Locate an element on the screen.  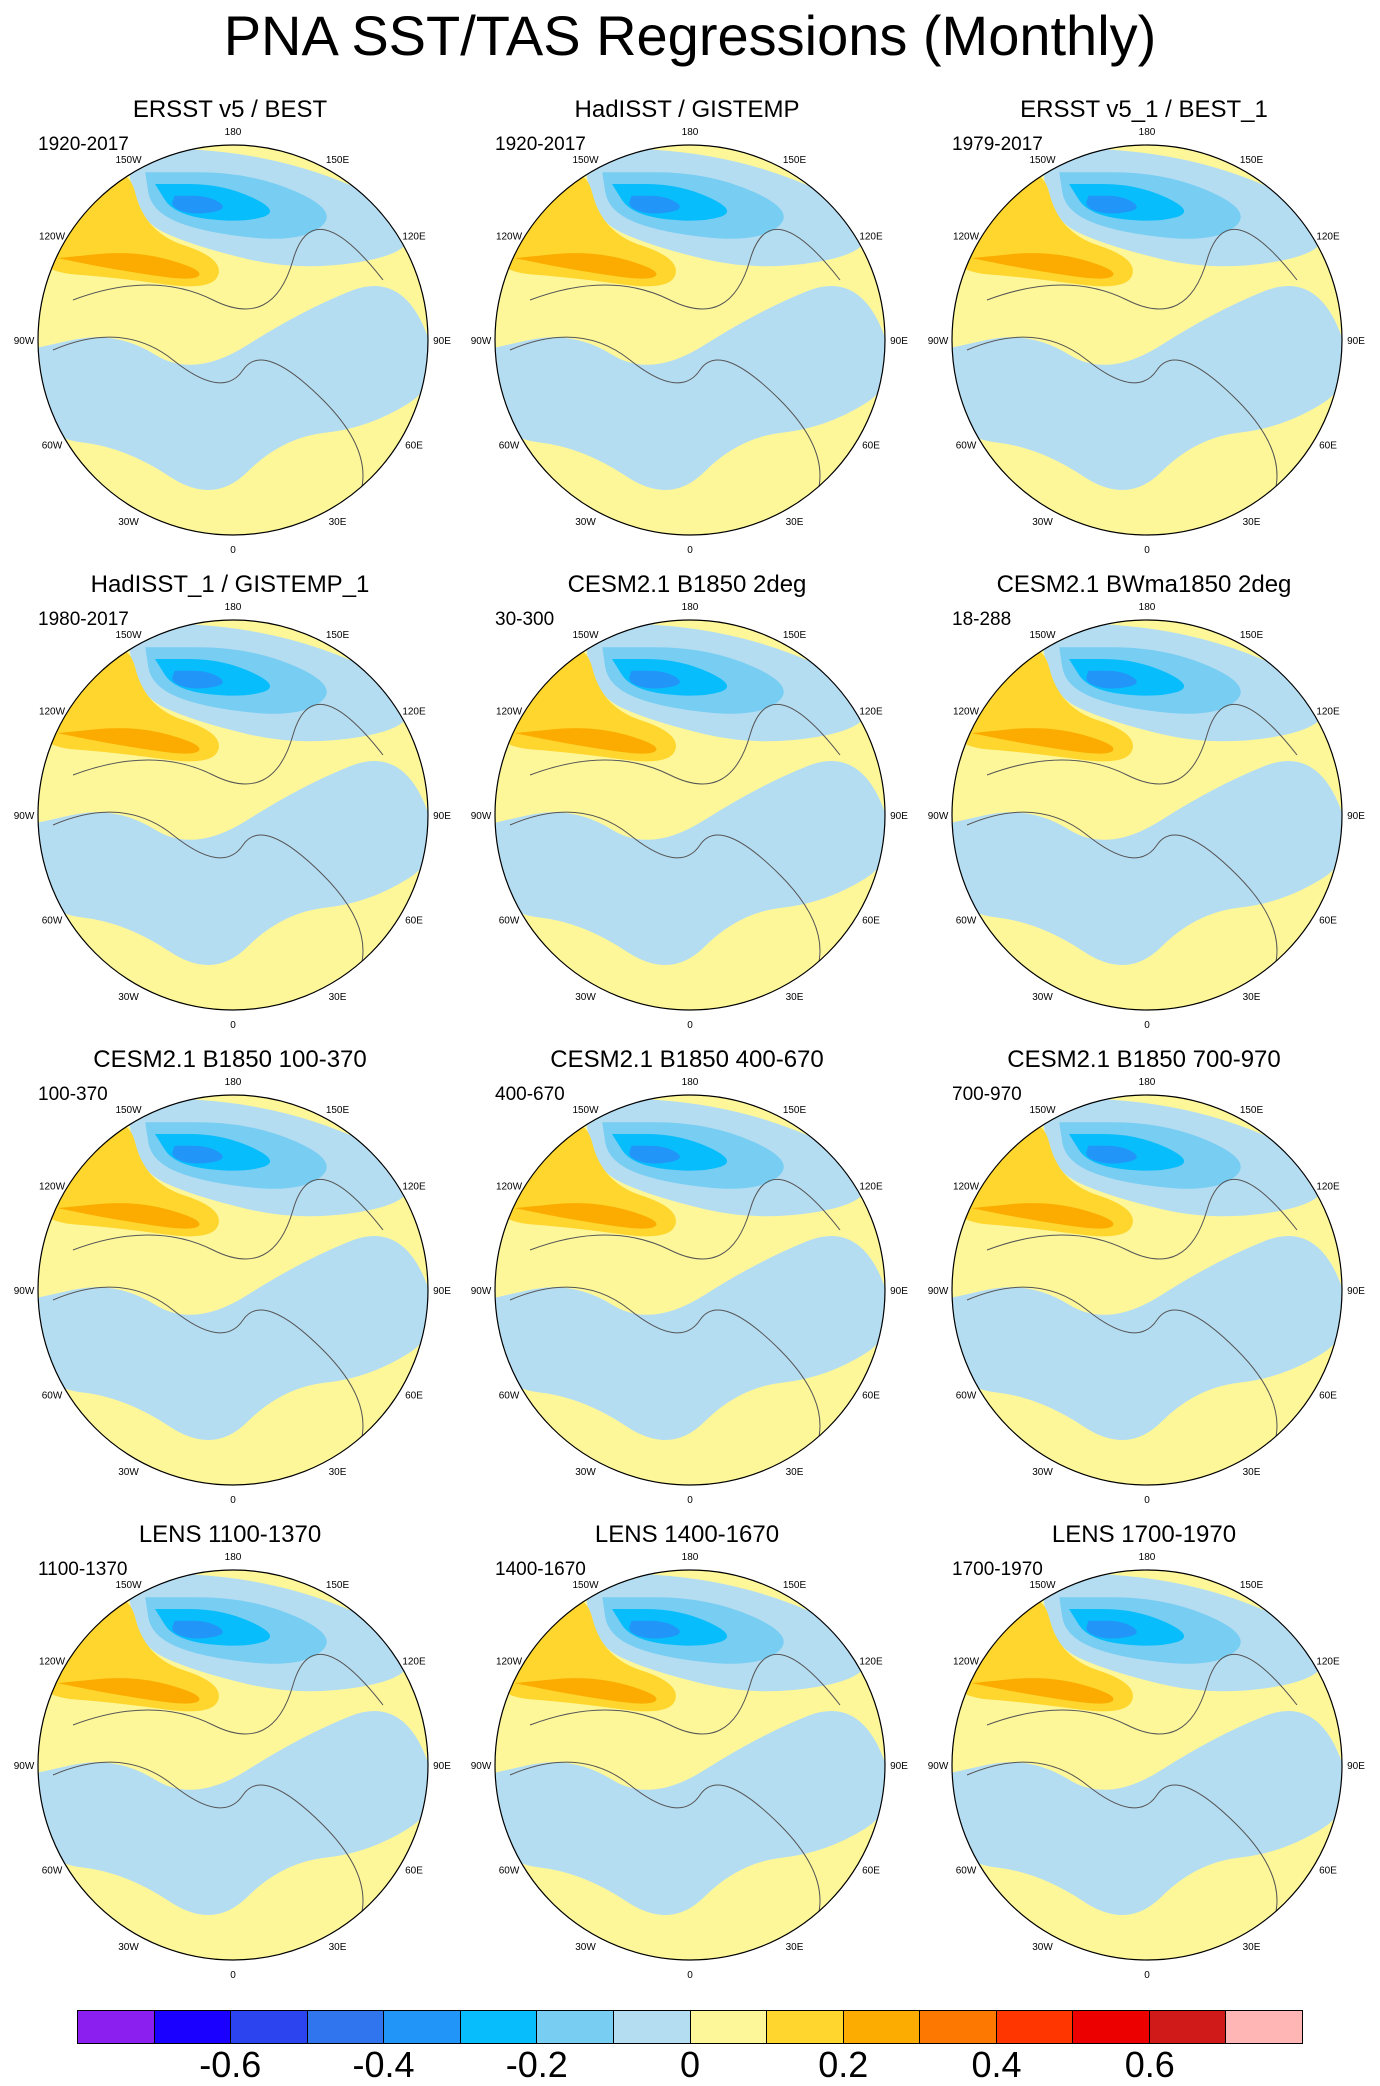
panel-period: 1979-2017 is located at coordinates (997, 144).